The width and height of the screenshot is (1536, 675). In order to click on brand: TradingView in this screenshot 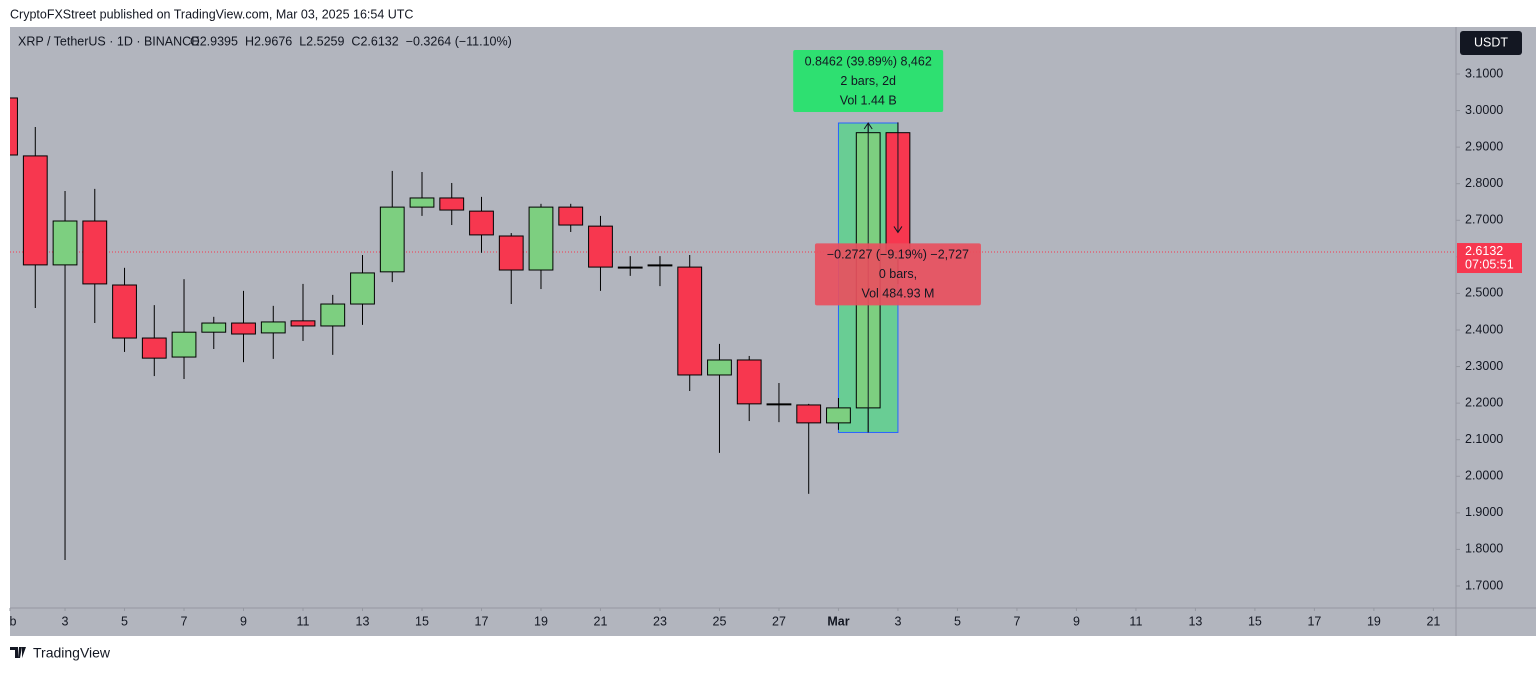, I will do `click(72, 653)`.